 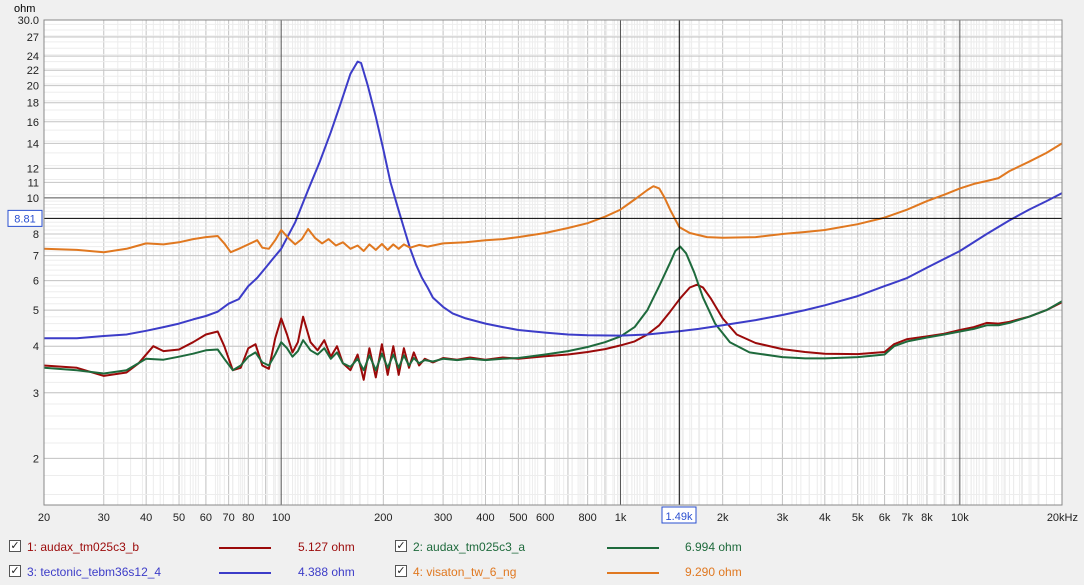 What do you see at coordinates (443, 518) in the screenshot?
I see `x-tick-label: 300` at bounding box center [443, 518].